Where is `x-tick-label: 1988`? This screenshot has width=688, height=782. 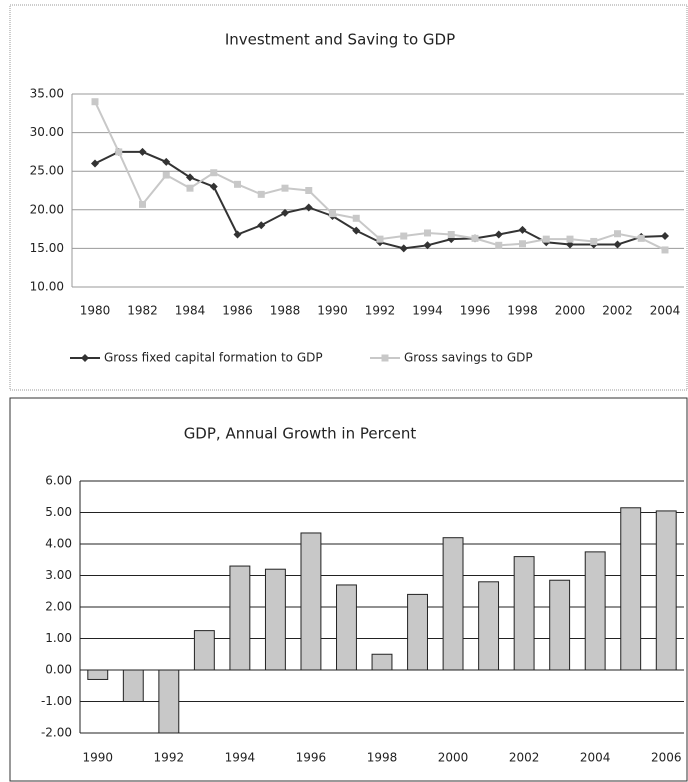 x-tick-label: 1988 is located at coordinates (285, 311).